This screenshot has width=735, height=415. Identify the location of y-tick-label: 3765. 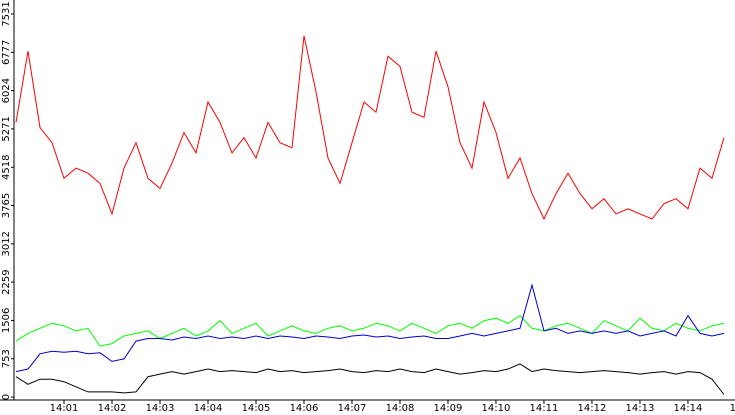
(6, 205).